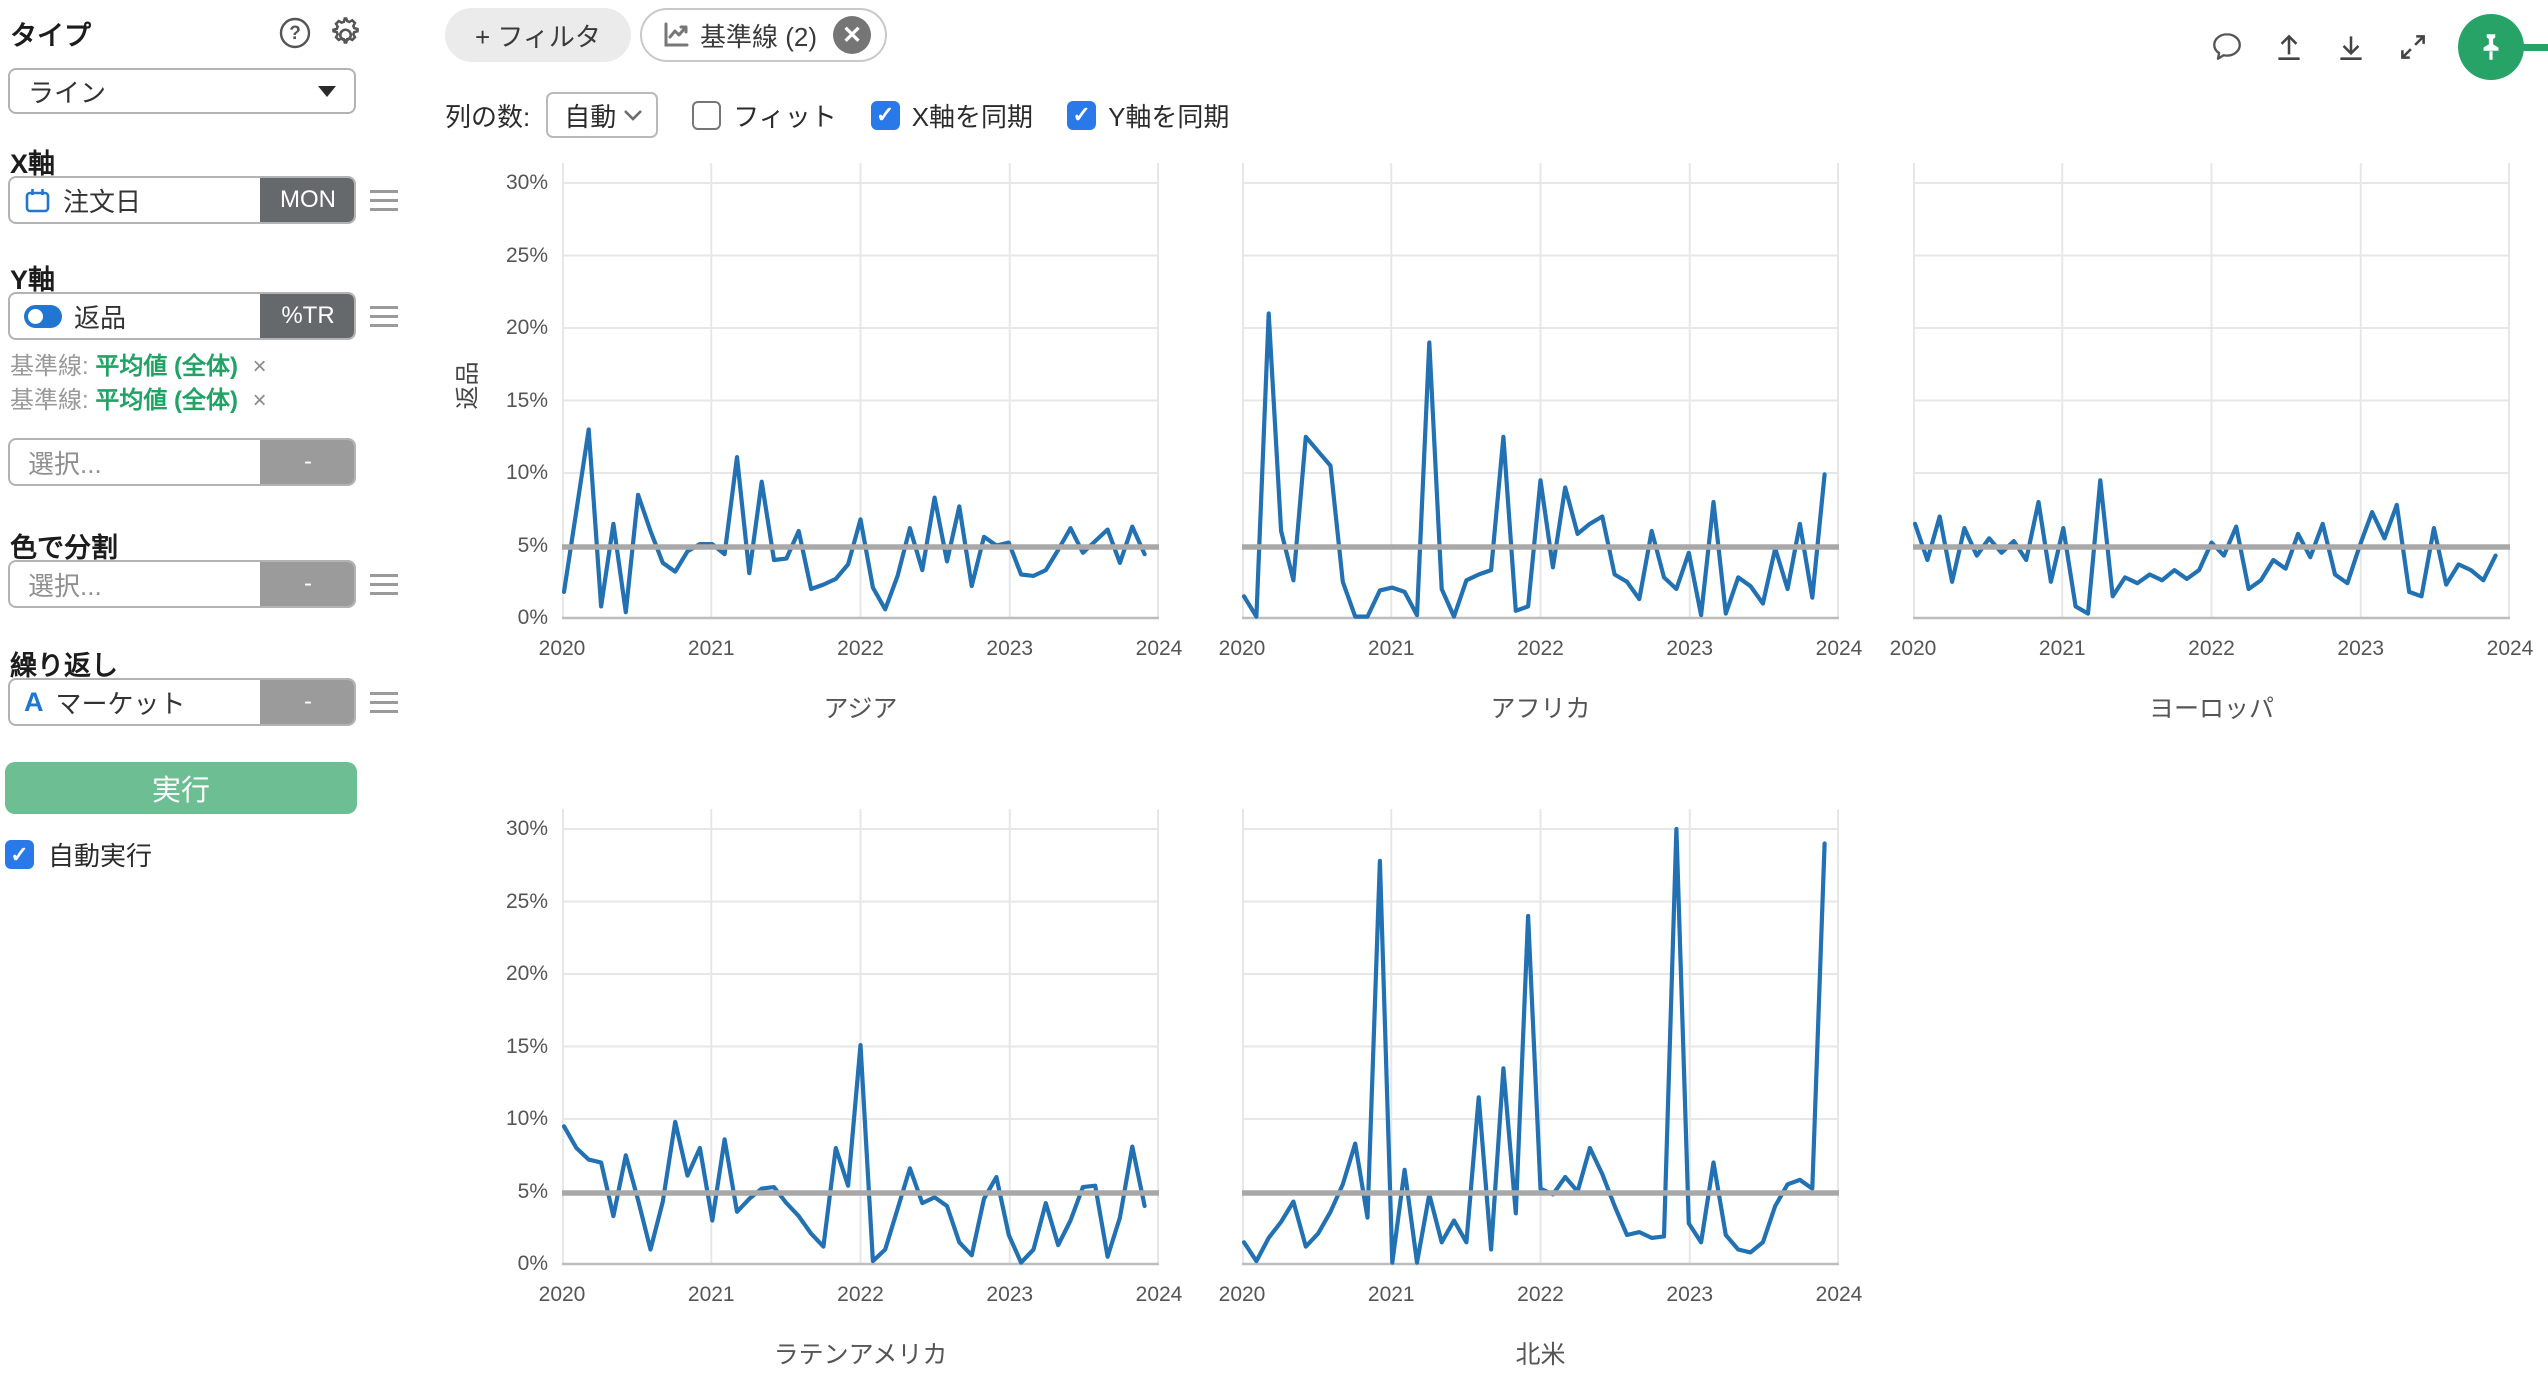 The width and height of the screenshot is (2548, 1374). Describe the element at coordinates (181, 788) in the screenshot. I see `run-button: 実行` at that location.